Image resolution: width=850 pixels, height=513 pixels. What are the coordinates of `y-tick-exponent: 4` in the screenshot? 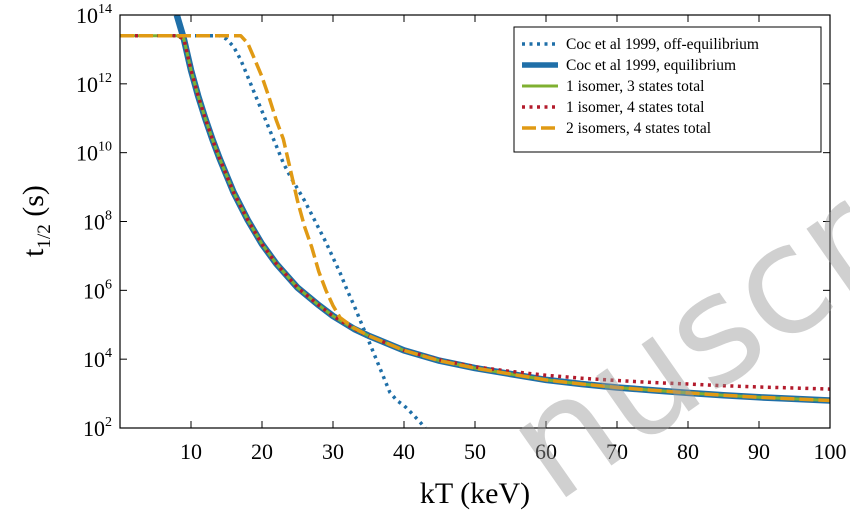 It's located at (108, 353).